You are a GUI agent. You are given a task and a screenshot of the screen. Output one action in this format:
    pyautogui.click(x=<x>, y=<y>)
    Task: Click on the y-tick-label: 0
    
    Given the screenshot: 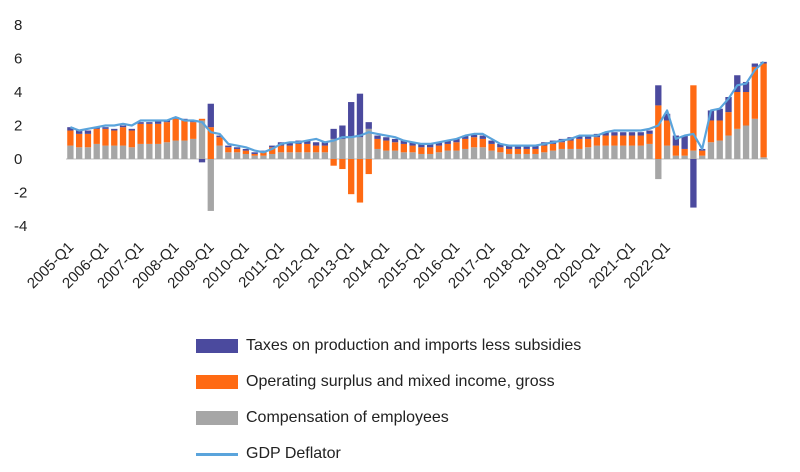 What is the action you would take?
    pyautogui.click(x=18, y=159)
    